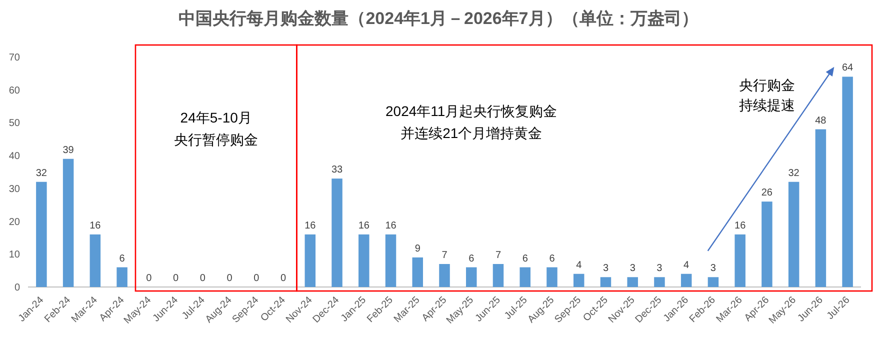 This screenshot has height=340, width=877. I want to click on y-tick-label: 0, so click(17, 288).